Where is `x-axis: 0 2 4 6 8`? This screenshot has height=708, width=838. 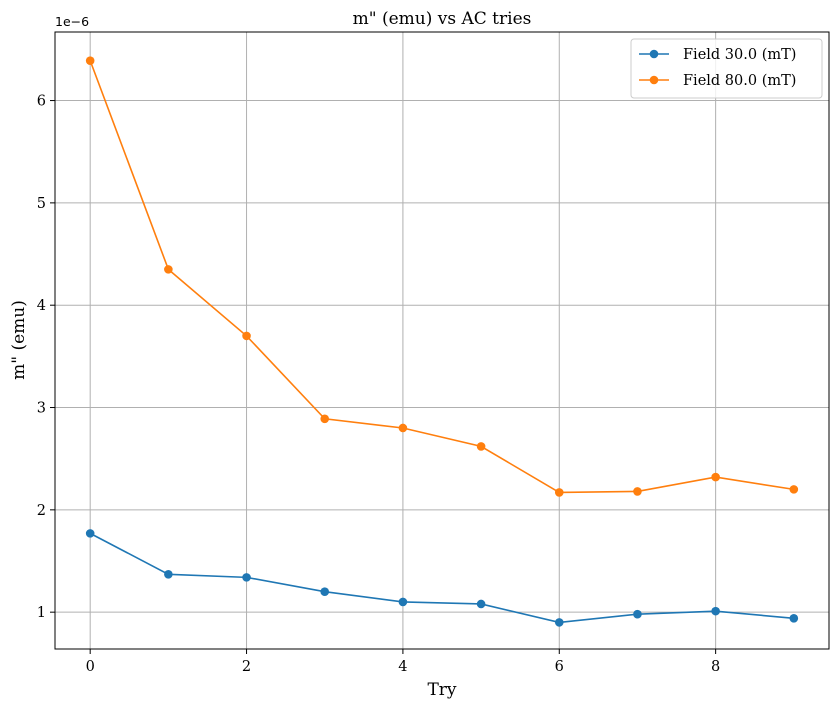 x-axis: 0 2 4 6 8 is located at coordinates (403, 662).